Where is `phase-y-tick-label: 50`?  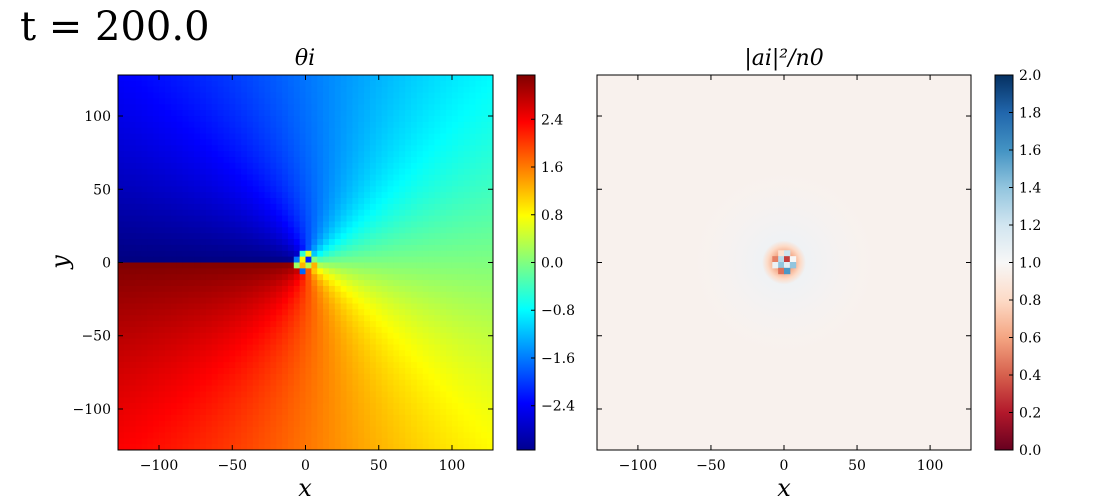 phase-y-tick-label: 50 is located at coordinates (102, 190).